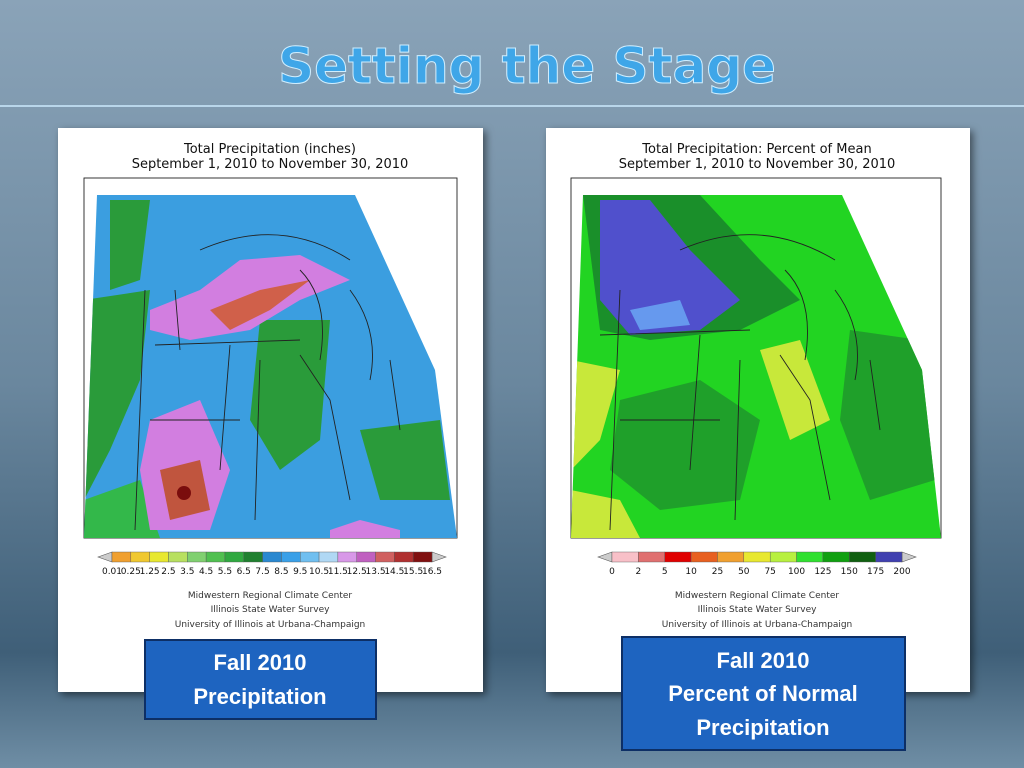  I want to click on legend-label: 0, so click(612, 572).